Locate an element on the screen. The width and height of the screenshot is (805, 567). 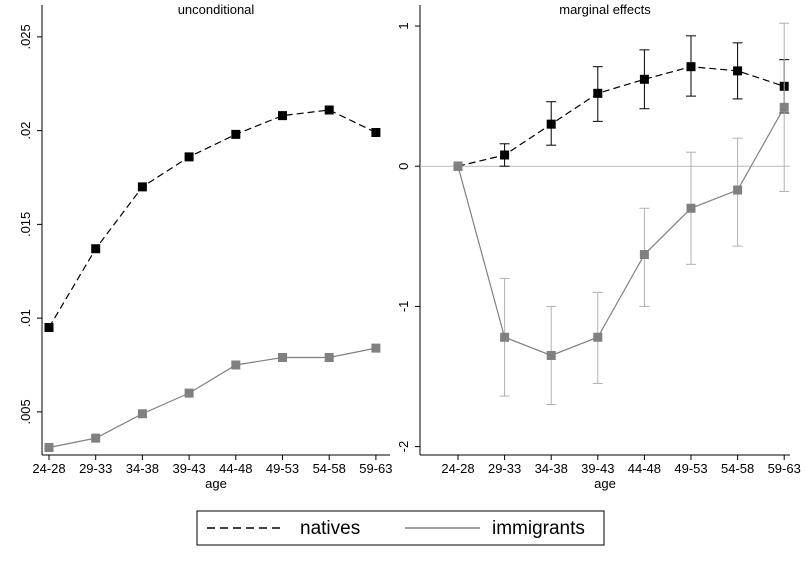
panel-title: marginal effects is located at coordinates (605, 9).